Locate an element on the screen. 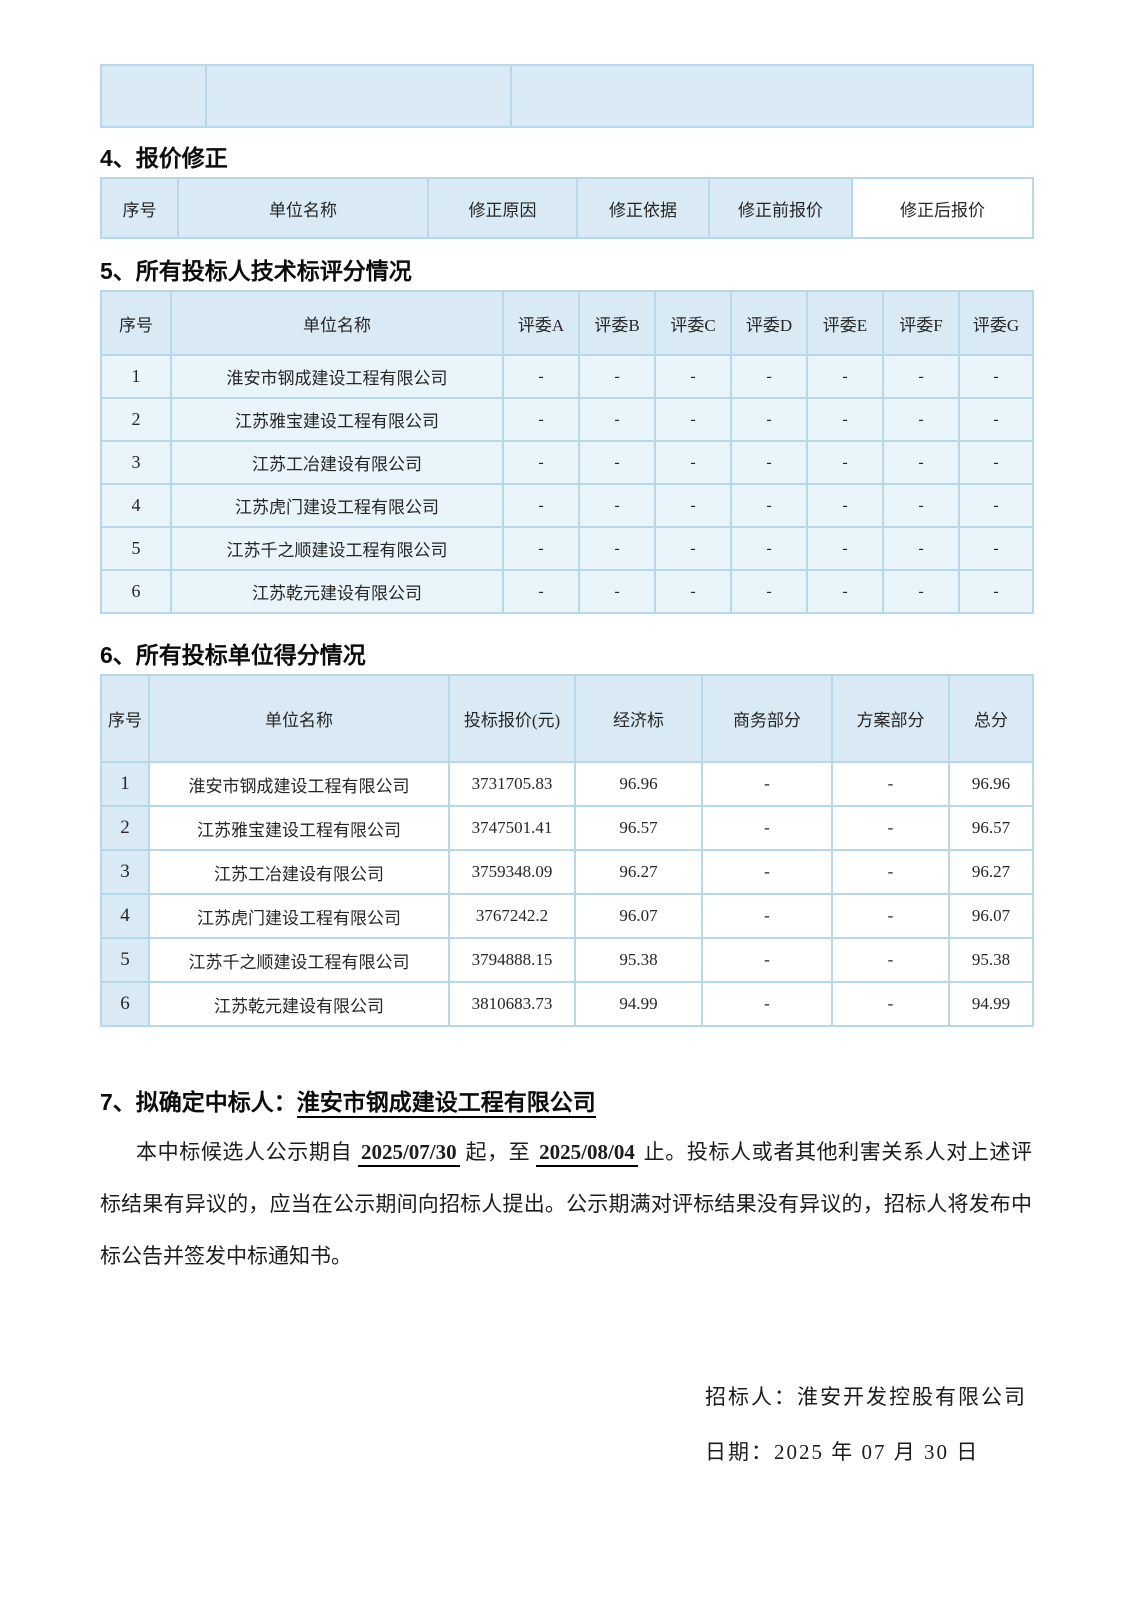  bid-price: 3759348.09 is located at coordinates (512, 872).